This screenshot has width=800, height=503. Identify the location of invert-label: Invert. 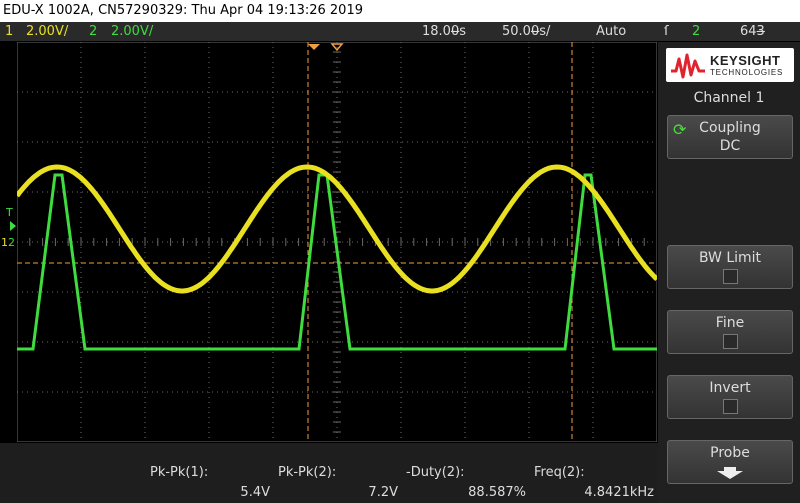
(730, 388).